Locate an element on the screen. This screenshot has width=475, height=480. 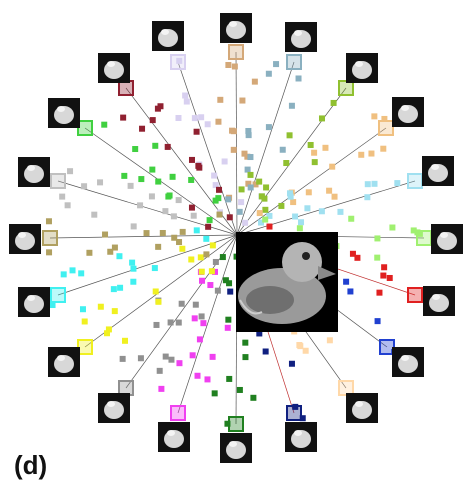
category-marker-lucky-cat is located at coordinates (236, 52).